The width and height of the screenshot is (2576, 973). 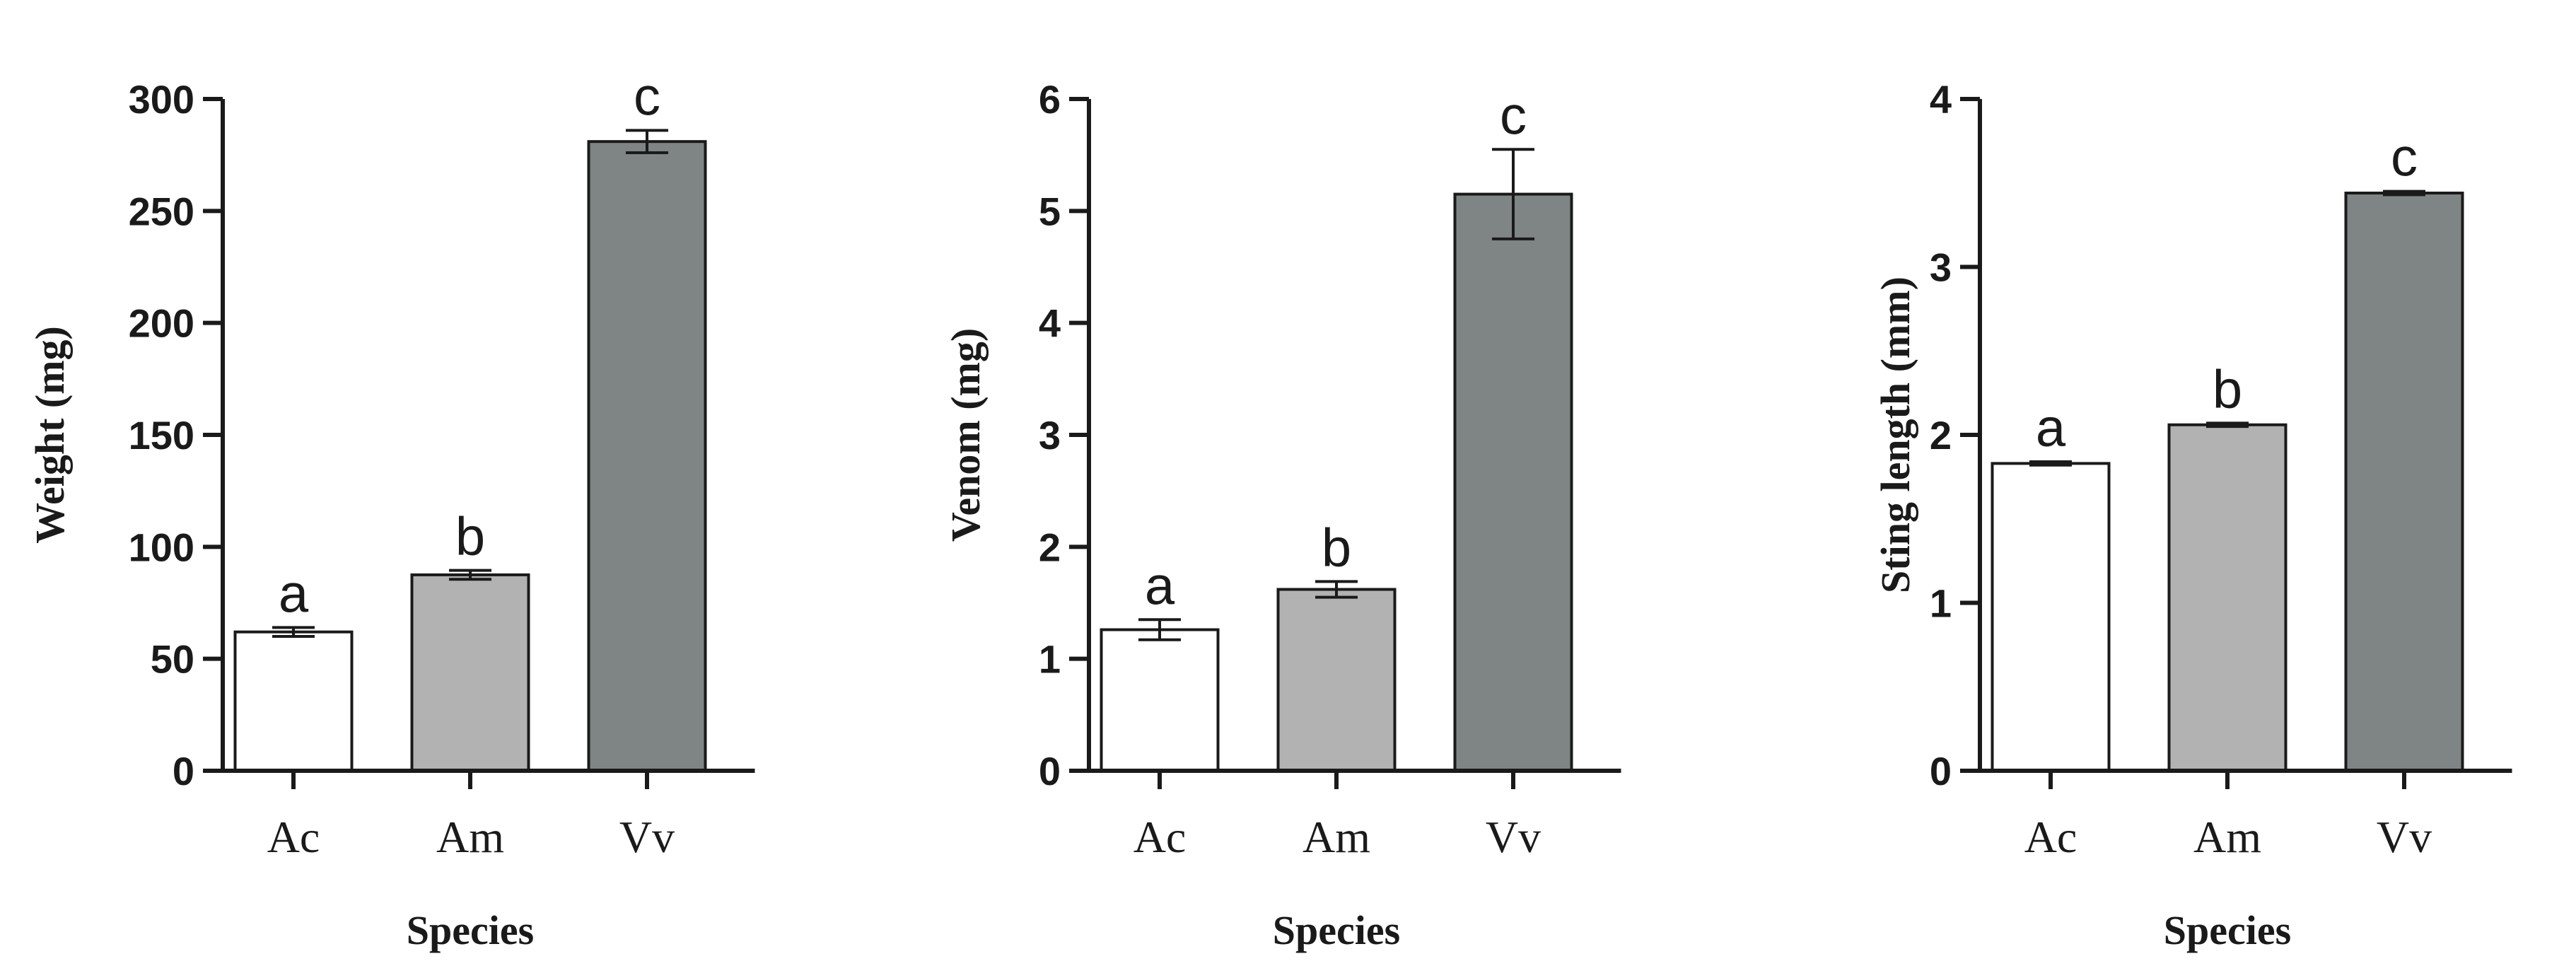 I want to click on weight-y-tick-label-300: 300, so click(x=161, y=99).